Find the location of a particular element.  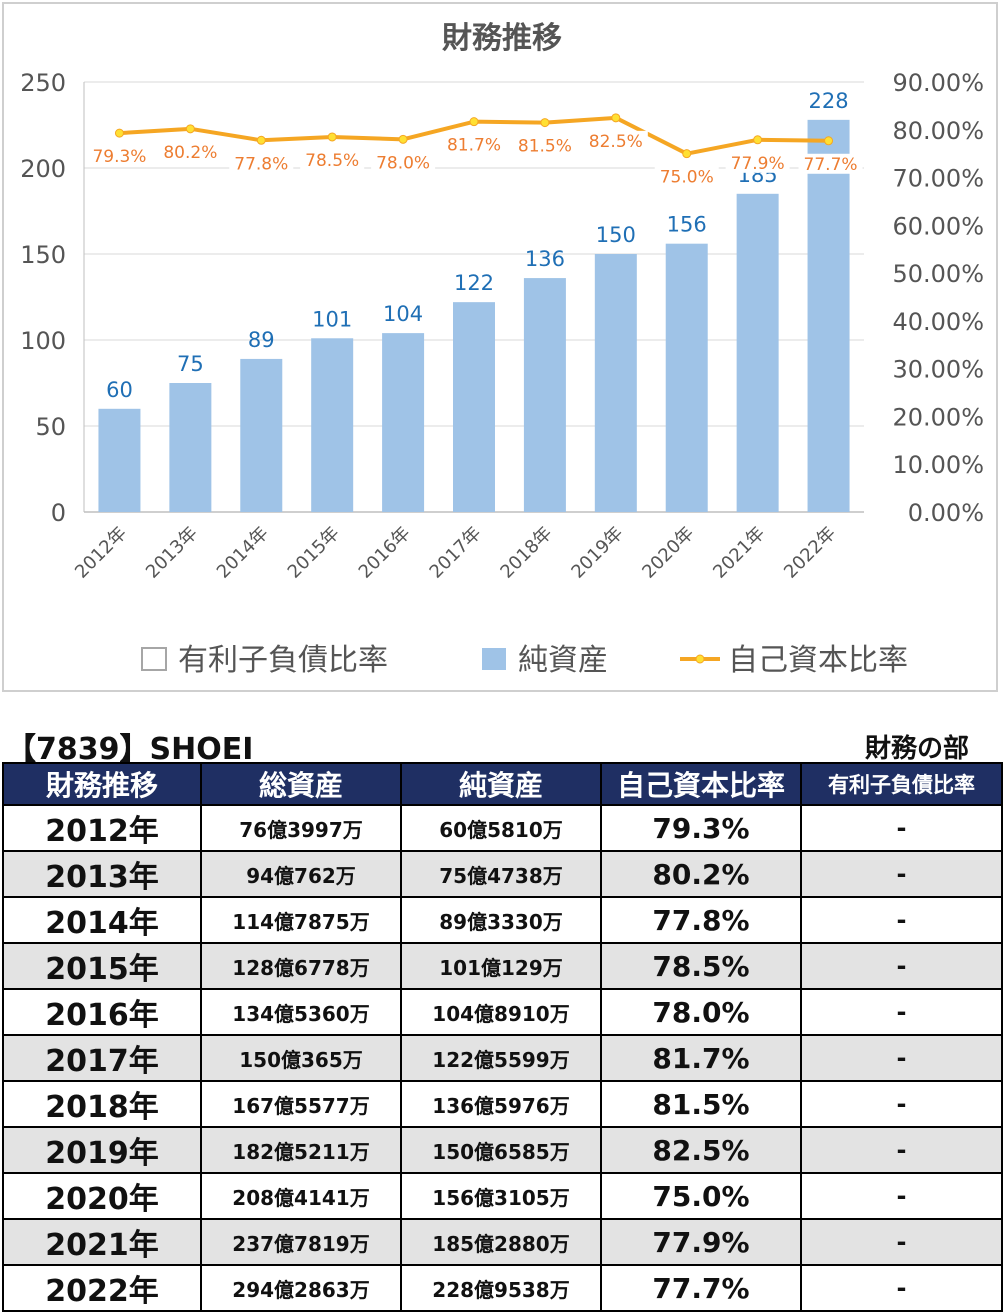

bar-data-label: 228 is located at coordinates (828, 101).